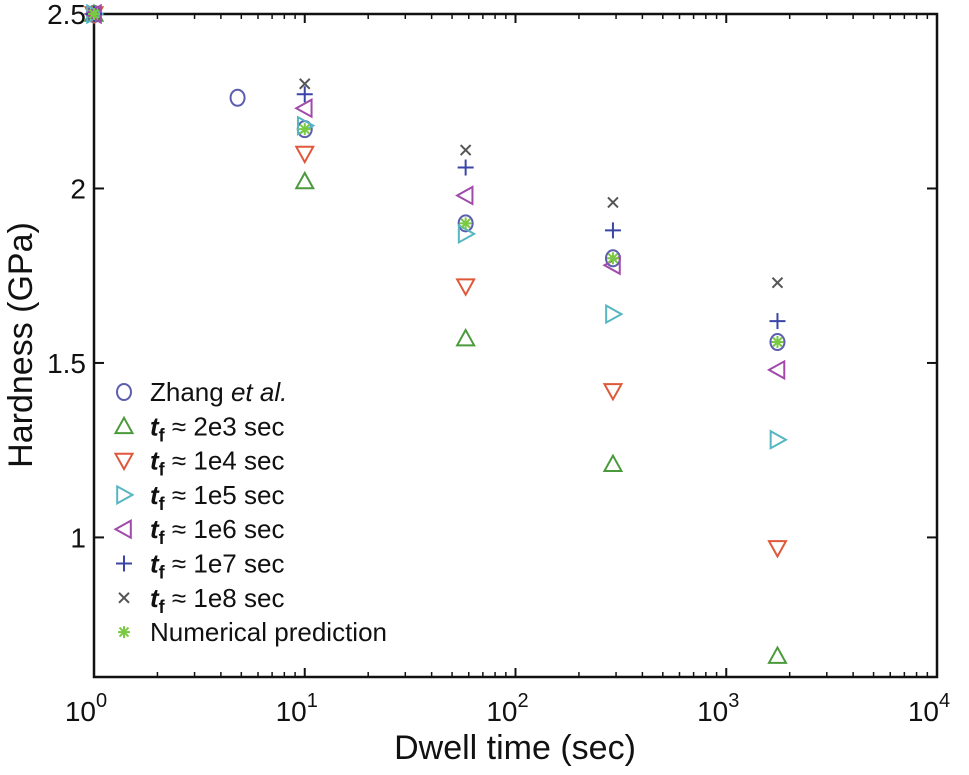 The image size is (969, 775). What do you see at coordinates (66, 363) in the screenshot?
I see `y-tick-label-1: 1.5` at bounding box center [66, 363].